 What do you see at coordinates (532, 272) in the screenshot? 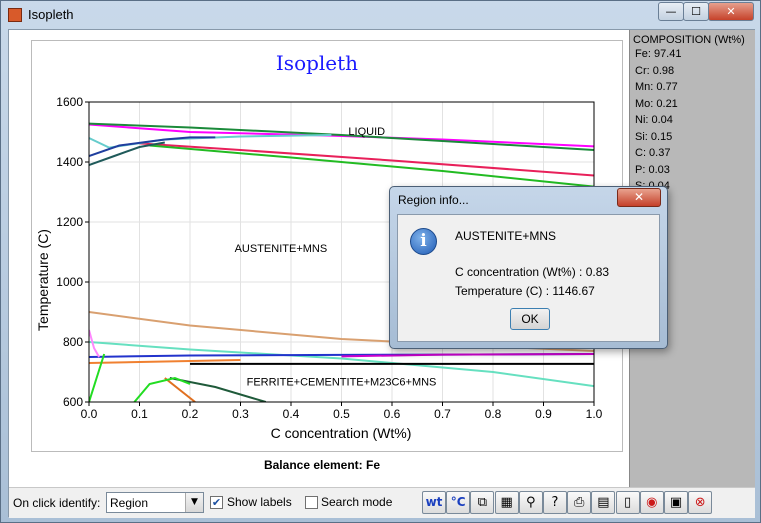
I see `dialog-concentration: C concentration (Wt%) : 0.83` at bounding box center [532, 272].